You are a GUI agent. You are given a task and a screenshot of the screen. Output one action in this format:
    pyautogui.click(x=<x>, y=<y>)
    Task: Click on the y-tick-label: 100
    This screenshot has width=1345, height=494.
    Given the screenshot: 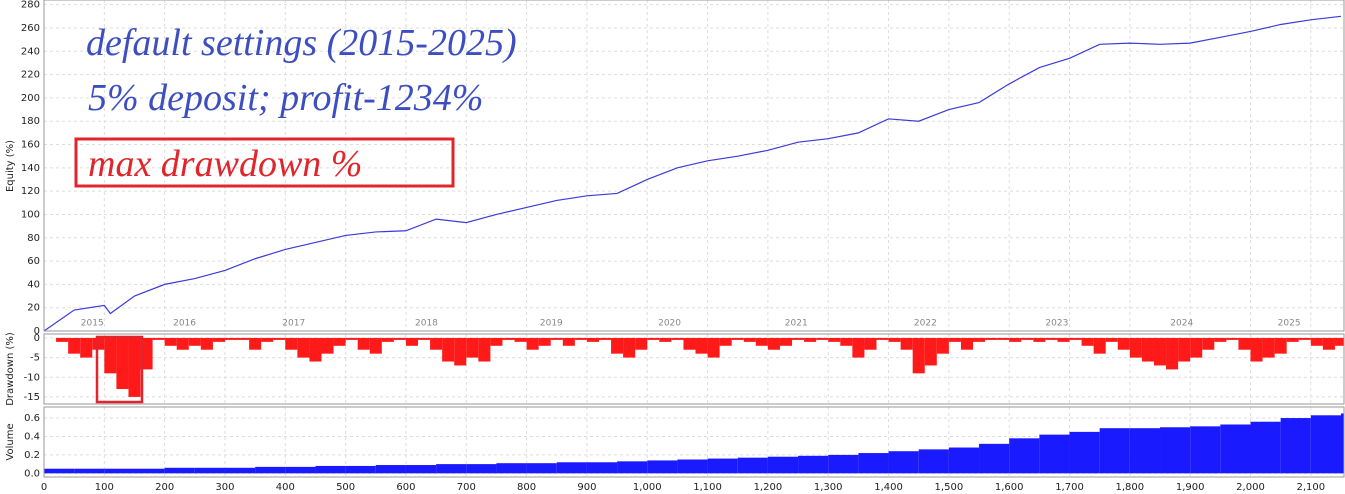 What is the action you would take?
    pyautogui.click(x=30, y=214)
    